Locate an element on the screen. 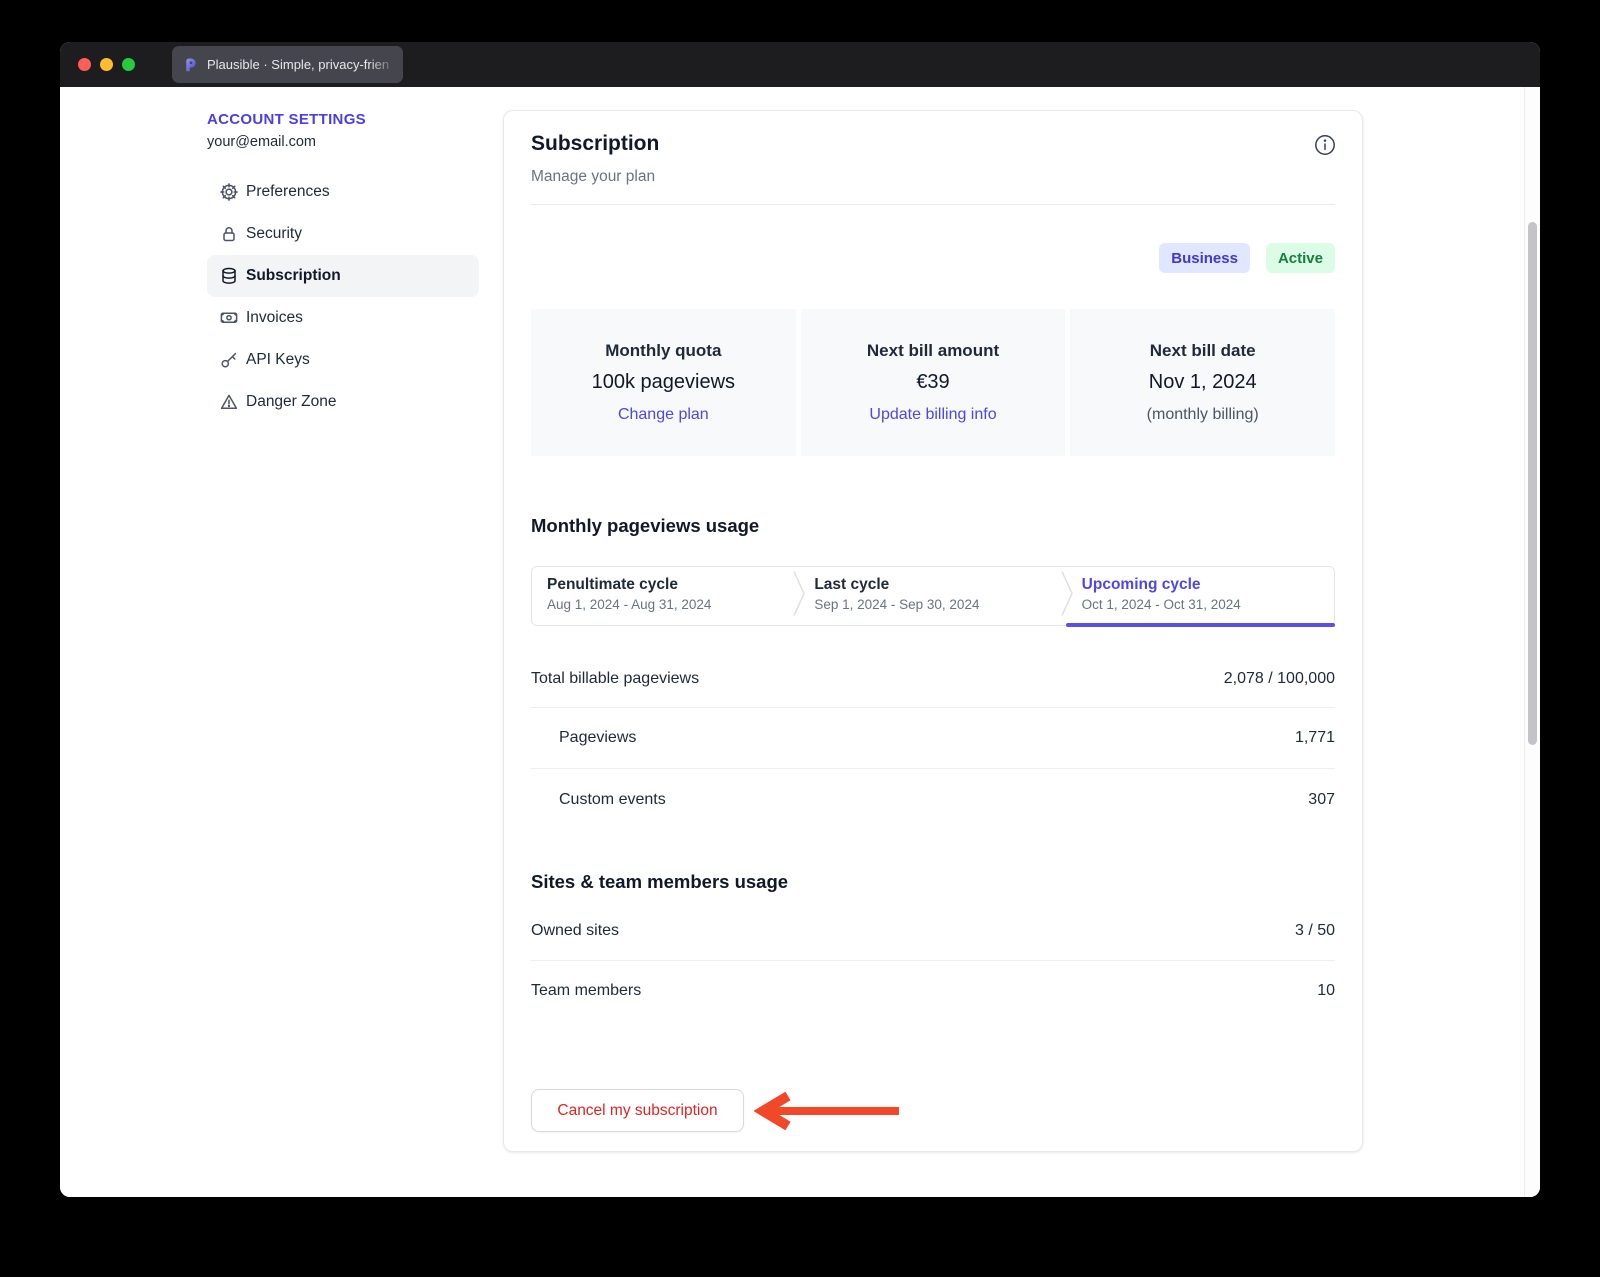 This screenshot has height=1277, width=1600. row-value: 2,078 / 100,000 is located at coordinates (1279, 678).